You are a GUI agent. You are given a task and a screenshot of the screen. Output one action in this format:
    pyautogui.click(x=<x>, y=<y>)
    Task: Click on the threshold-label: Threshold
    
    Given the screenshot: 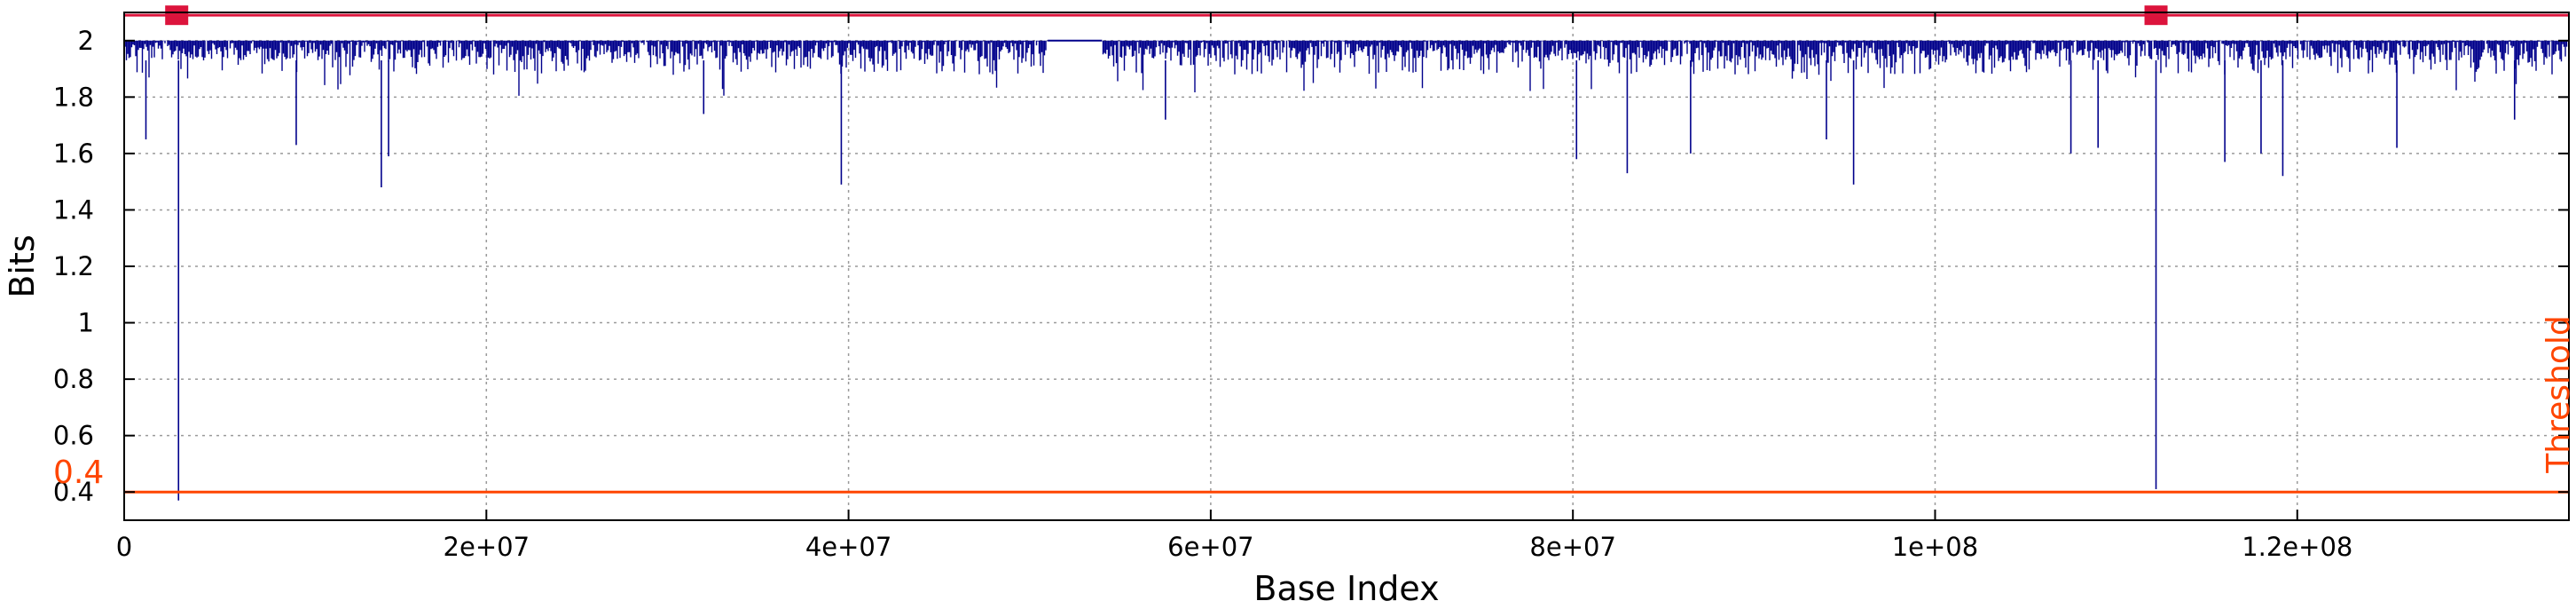 What is the action you would take?
    pyautogui.click(x=2558, y=394)
    